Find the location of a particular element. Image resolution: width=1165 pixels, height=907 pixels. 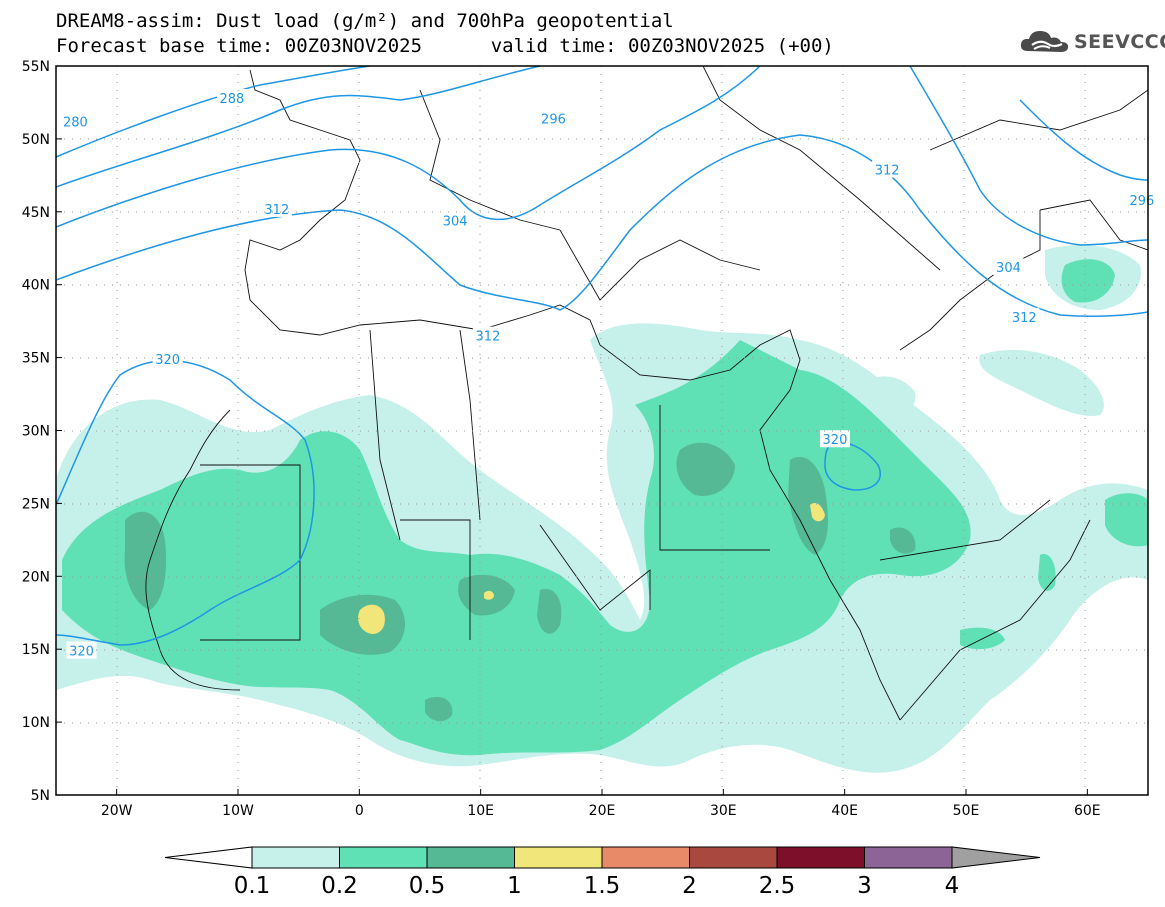

contour-label: 288 is located at coordinates (232, 99).